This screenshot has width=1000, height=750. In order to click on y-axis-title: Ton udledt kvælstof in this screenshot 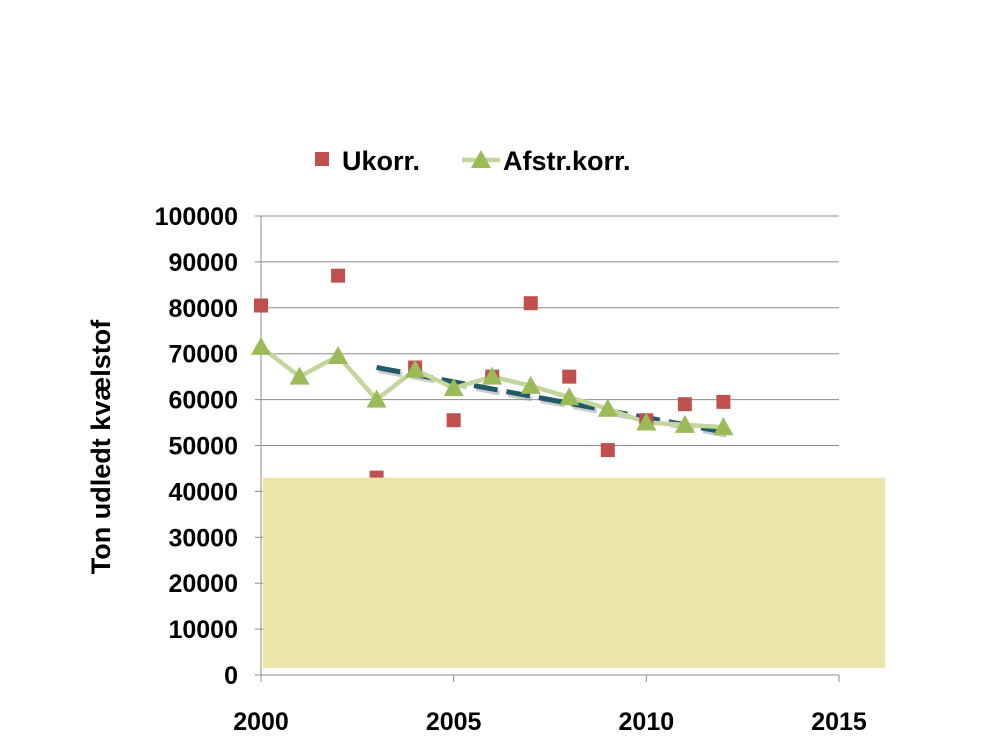, I will do `click(101, 447)`.